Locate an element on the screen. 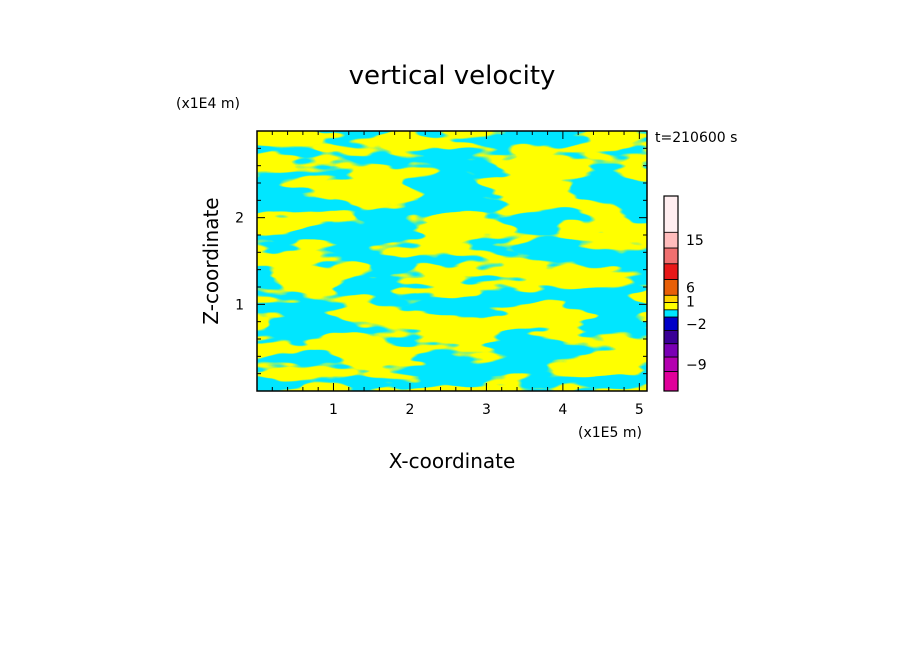 This screenshot has height=654, width=904. time-label: t=210600 s is located at coordinates (696, 138).